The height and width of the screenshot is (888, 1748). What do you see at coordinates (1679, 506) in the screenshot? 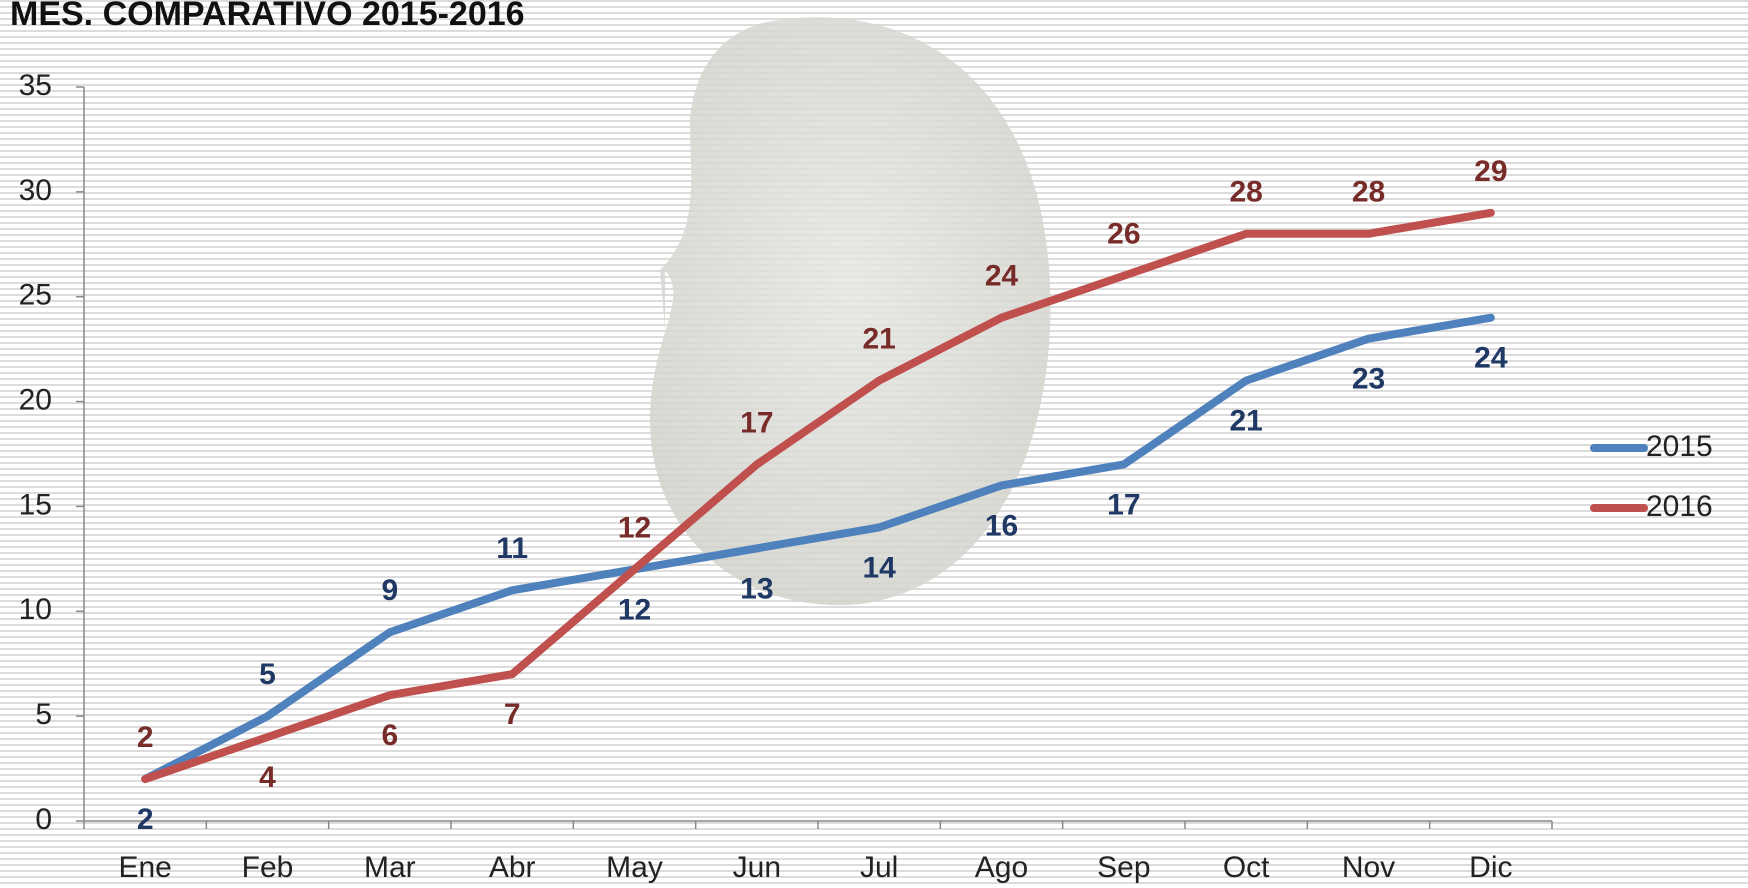
I see `legend-label: 2016` at bounding box center [1679, 506].